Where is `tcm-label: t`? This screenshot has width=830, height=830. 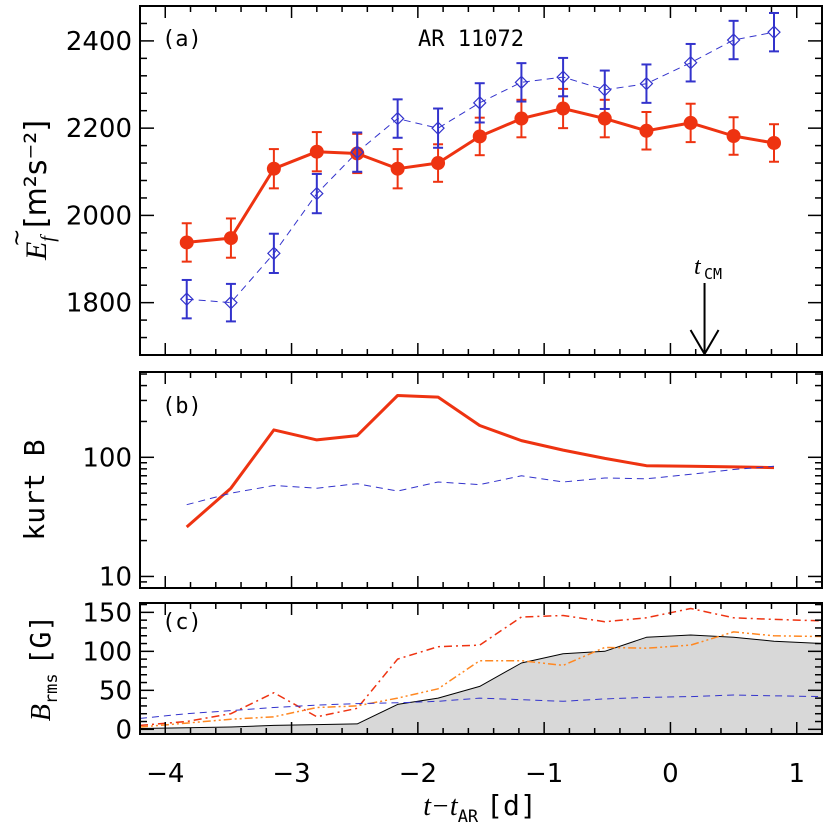
tcm-label: t is located at coordinates (698, 267).